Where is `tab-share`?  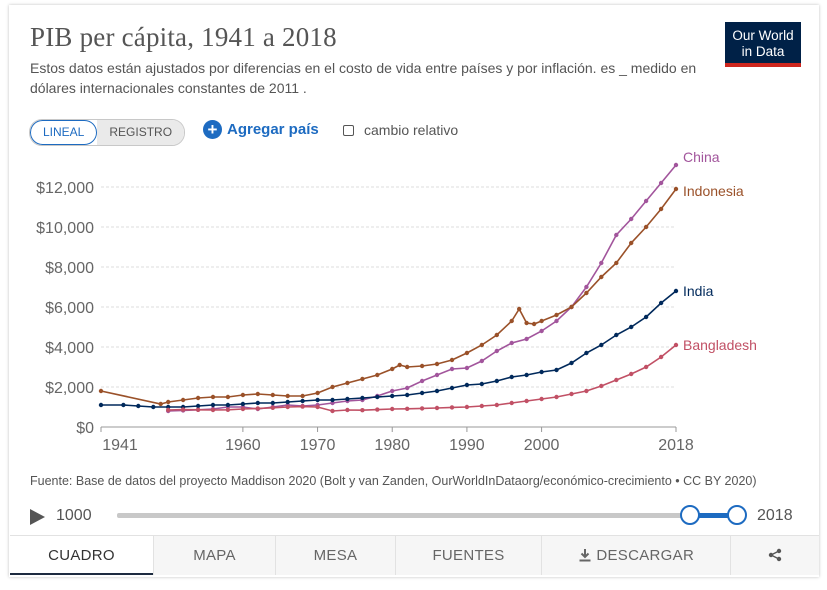 tab-share is located at coordinates (774, 555).